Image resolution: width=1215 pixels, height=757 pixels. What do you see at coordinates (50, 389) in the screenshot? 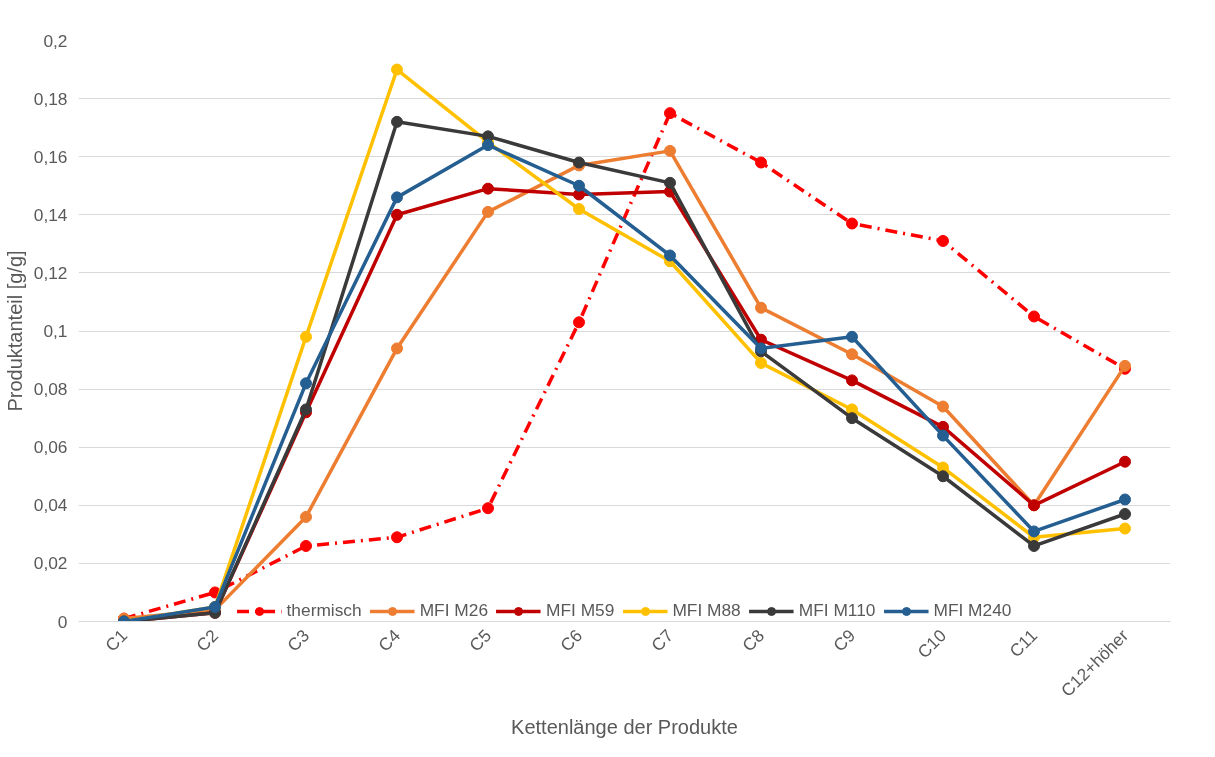
I see `y-tick-label: 0,08` at bounding box center [50, 389].